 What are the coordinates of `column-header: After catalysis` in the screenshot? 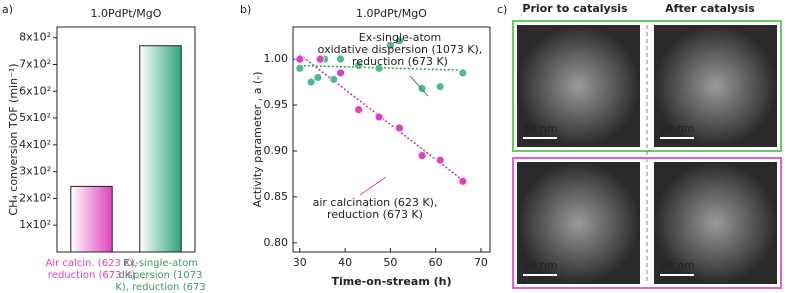 It's located at (710, 8).